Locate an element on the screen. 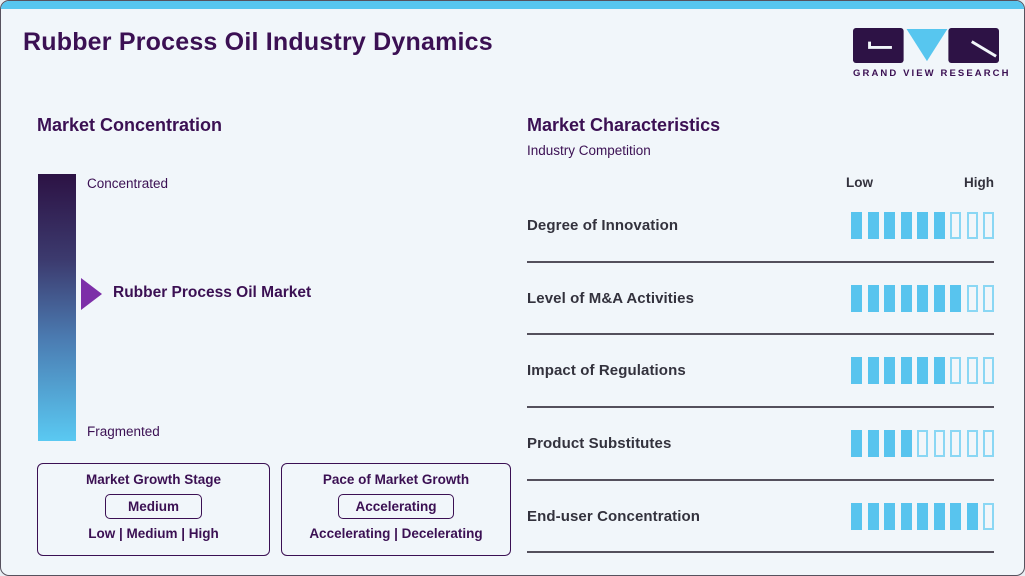 Image resolution: width=1025 pixels, height=576 pixels. characteristics-subheading: Industry Competition is located at coordinates (589, 150).